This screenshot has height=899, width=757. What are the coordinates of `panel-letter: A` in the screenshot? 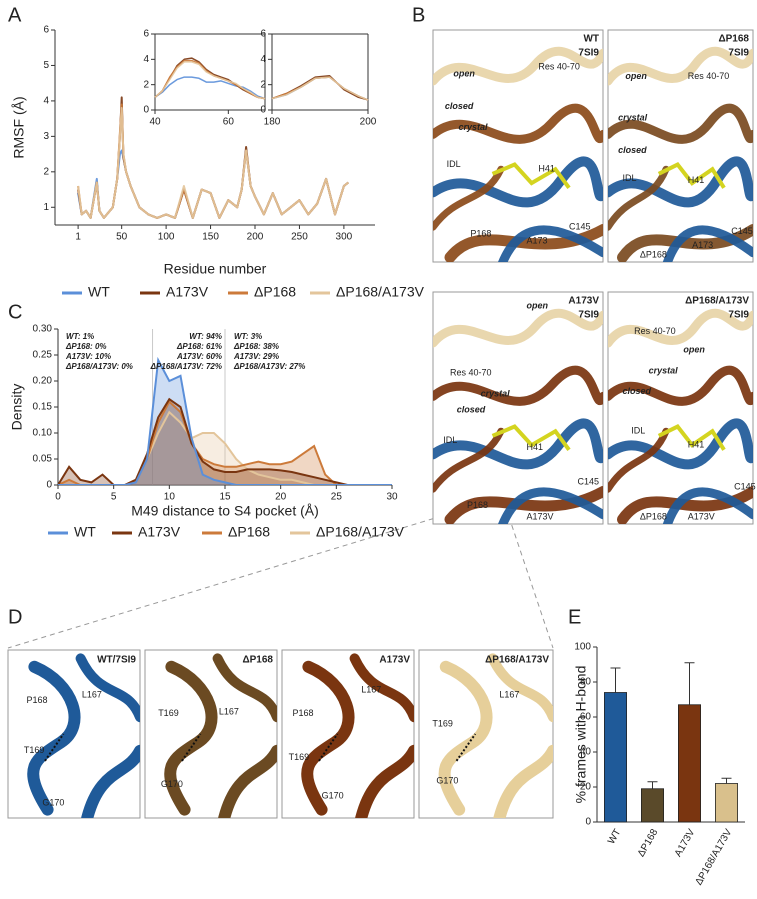 It's located at (15, 15).